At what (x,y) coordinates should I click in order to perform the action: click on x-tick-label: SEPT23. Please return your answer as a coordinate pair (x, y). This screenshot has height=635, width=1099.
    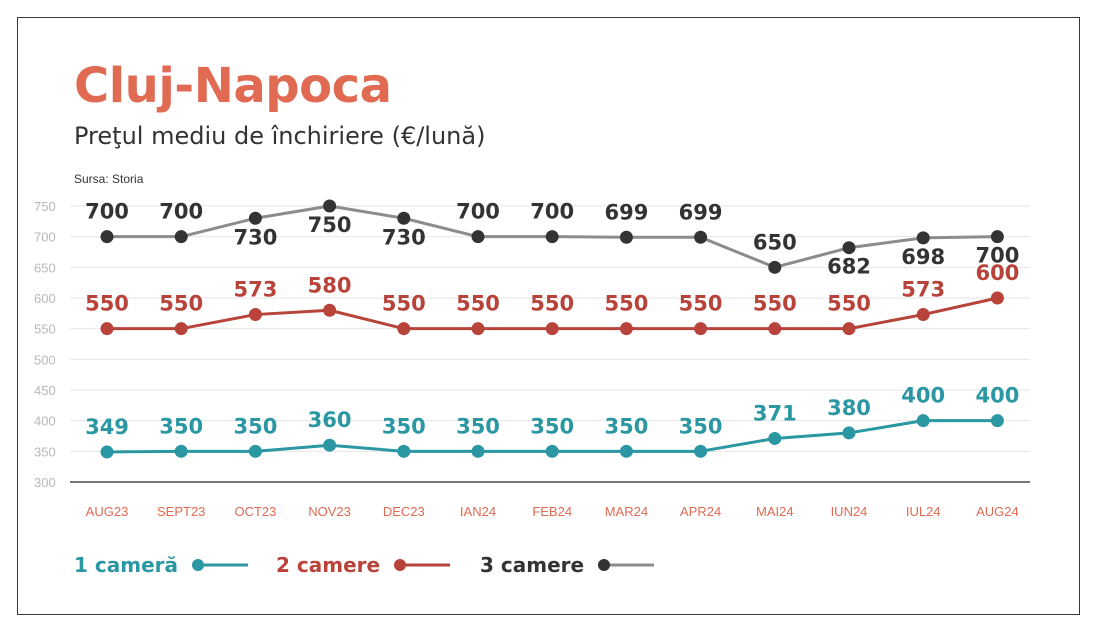
    Looking at the image, I should click on (181, 511).